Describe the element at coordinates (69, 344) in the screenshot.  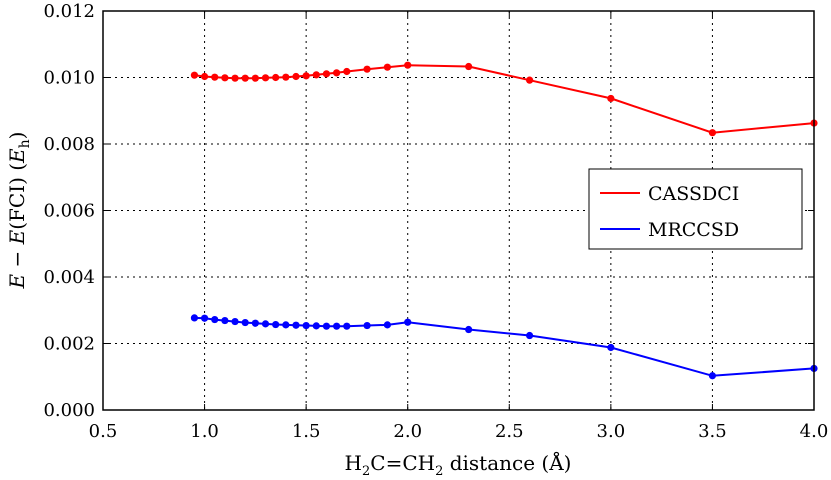
I see `y-tick-label: 0.002` at that location.